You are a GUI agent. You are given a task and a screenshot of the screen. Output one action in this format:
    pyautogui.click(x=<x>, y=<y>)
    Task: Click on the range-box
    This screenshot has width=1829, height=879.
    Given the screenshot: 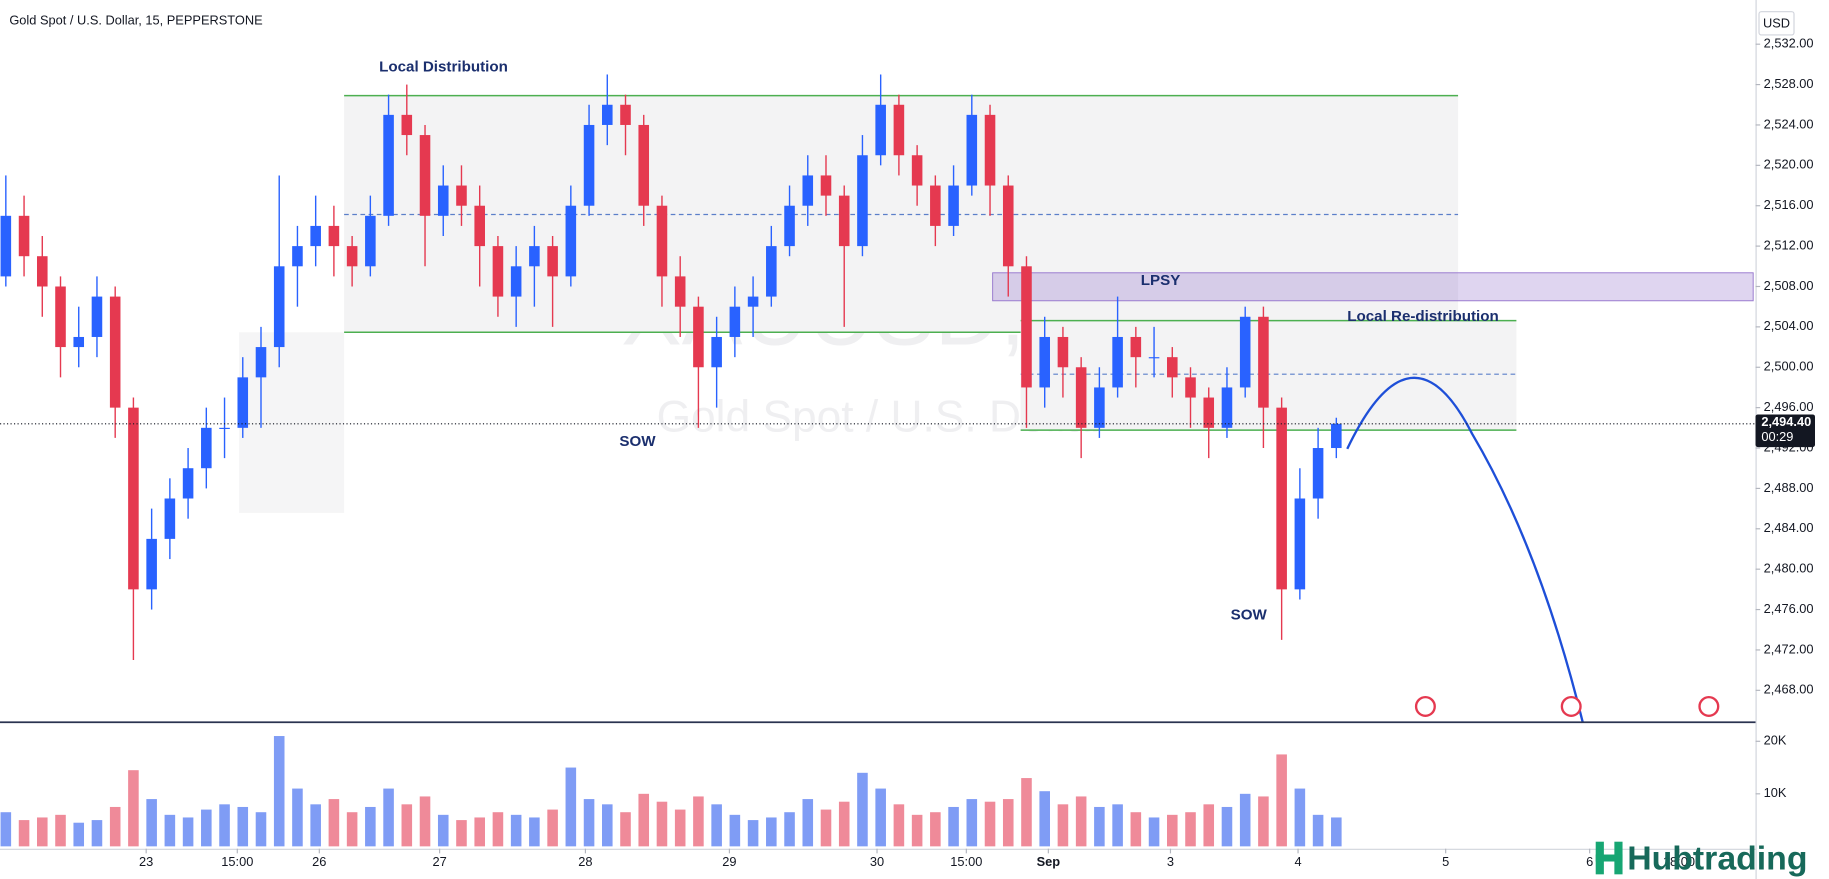 What is the action you would take?
    pyautogui.click(x=292, y=422)
    